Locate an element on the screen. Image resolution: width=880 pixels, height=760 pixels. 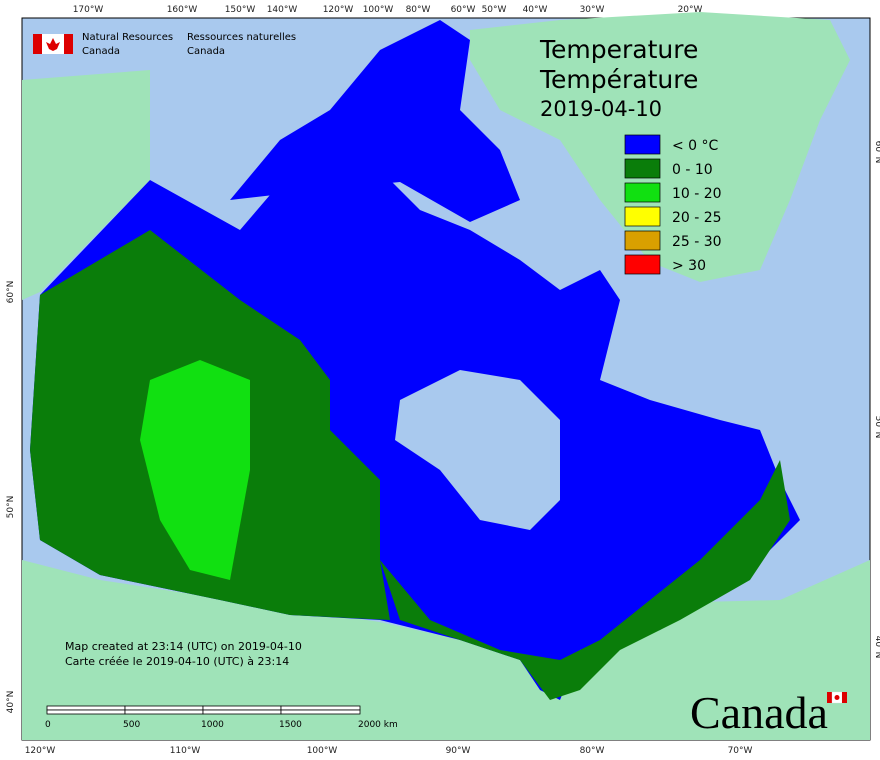
warm-region is located at coordinates (195, 470).